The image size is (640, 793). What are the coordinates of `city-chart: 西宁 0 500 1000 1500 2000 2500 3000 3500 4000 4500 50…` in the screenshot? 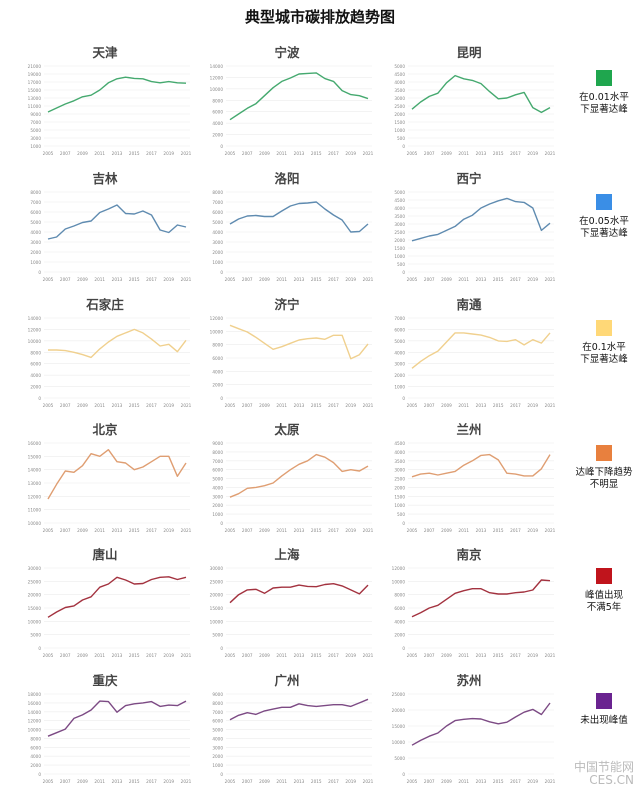 It's located at (469, 226).